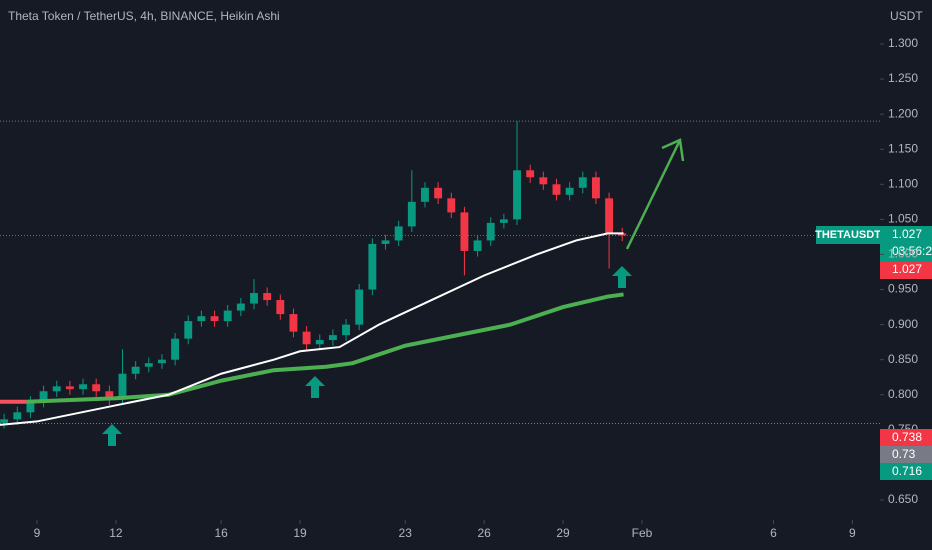  Describe the element at coordinates (903, 324) in the screenshot. I see `y-tick-label: 0.900` at that location.